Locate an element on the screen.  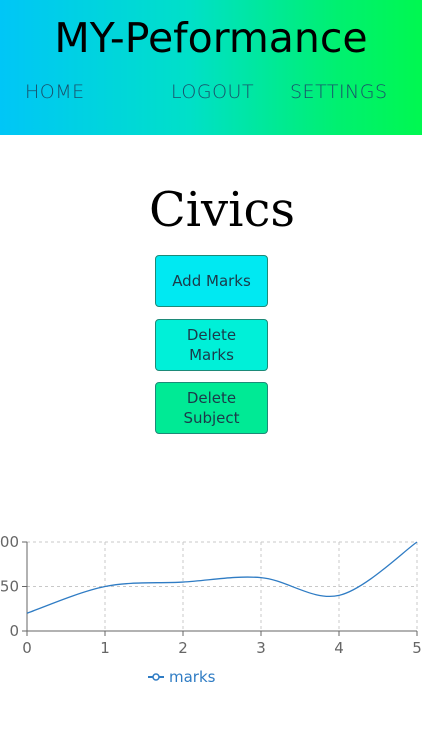
x-tick-label: 3 is located at coordinates (261, 648).